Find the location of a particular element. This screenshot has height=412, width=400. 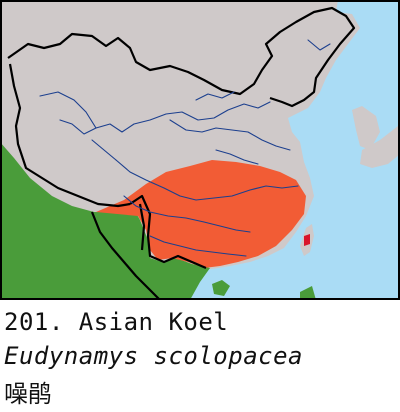

scientific-name: Eudynamys scolopacea is located at coordinates (153, 356).